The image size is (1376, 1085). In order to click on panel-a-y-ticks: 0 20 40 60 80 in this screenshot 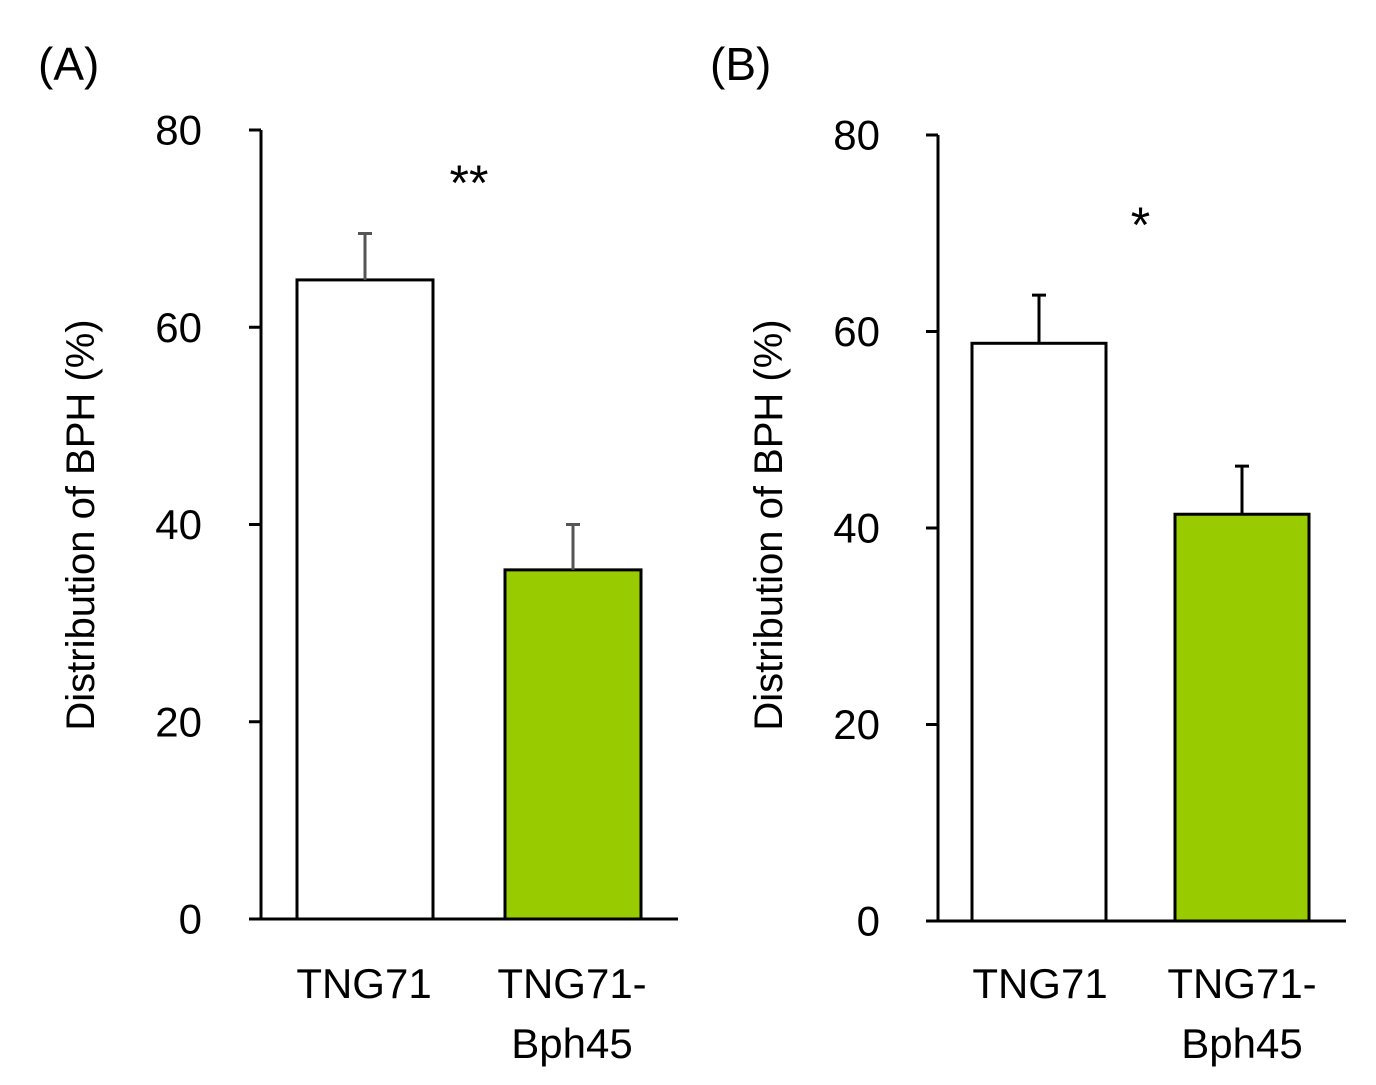, I will do `click(178, 525)`.